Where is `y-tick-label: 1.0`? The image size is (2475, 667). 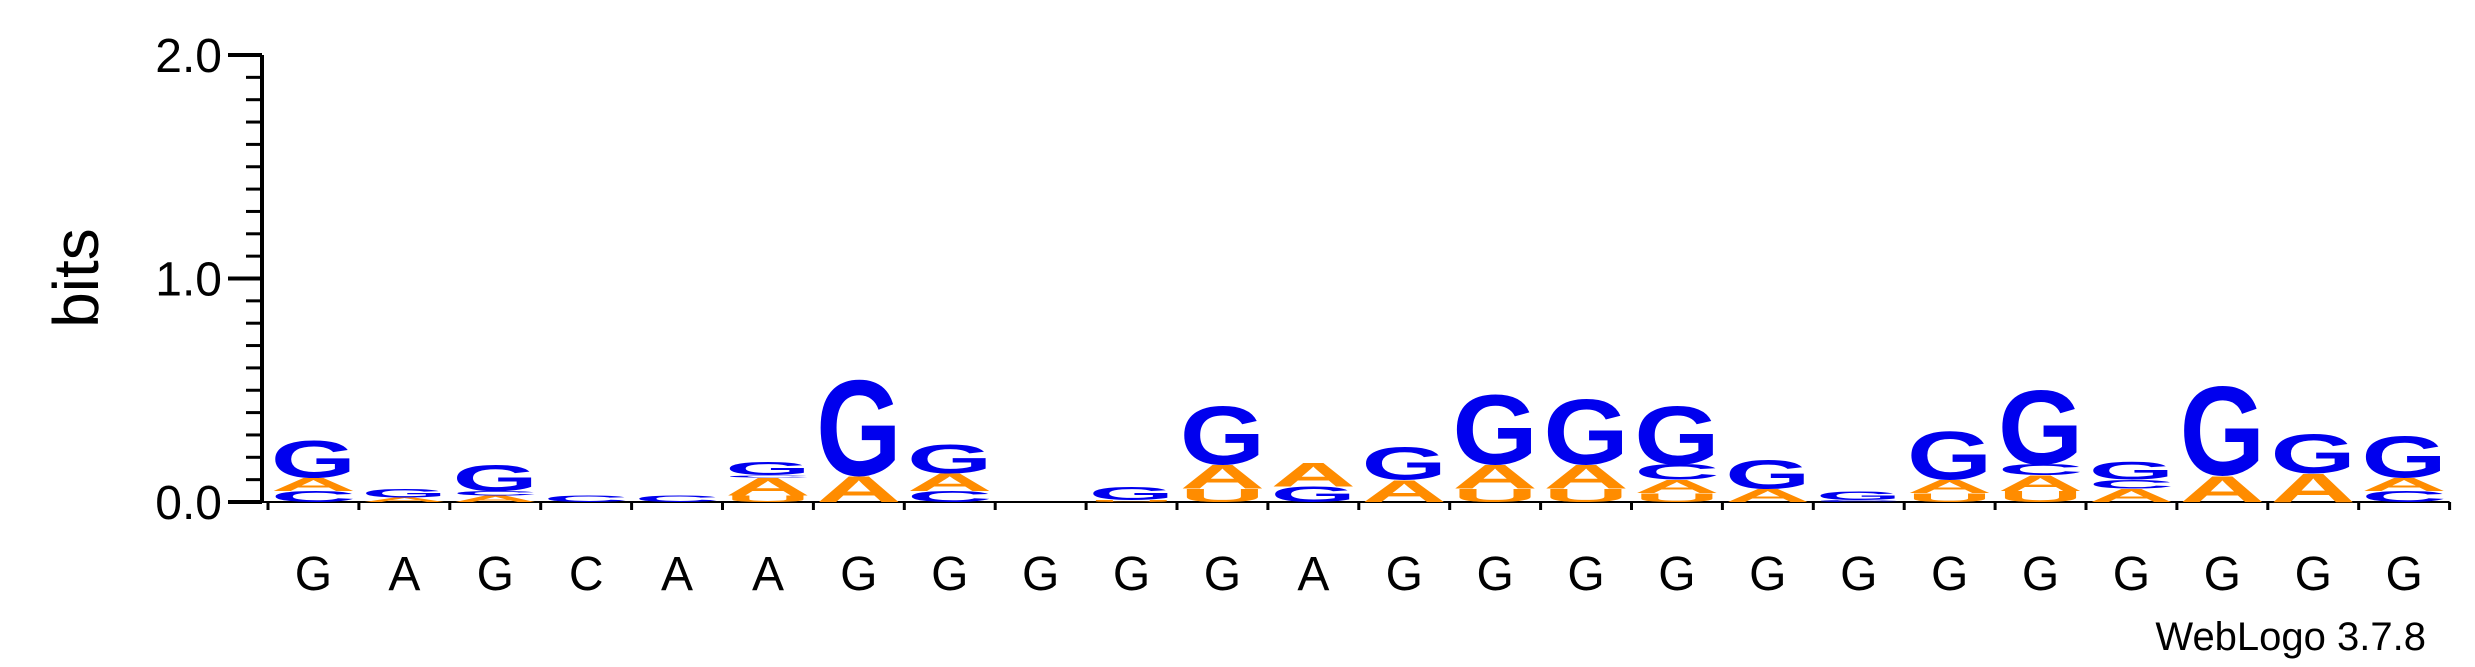
y-tick-label: 1.0 is located at coordinates (188, 280).